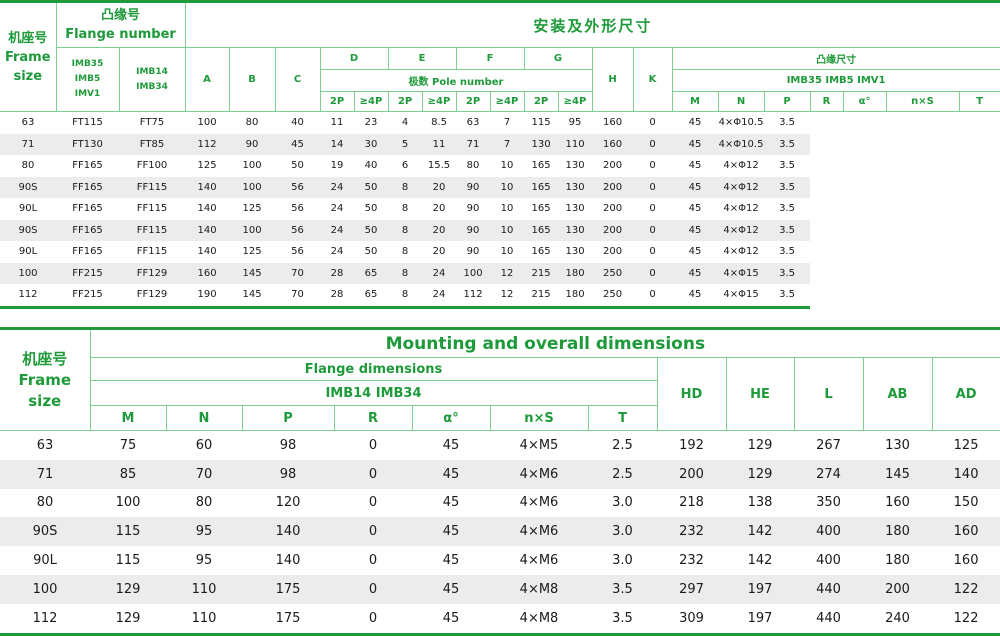  Describe the element at coordinates (45, 379) in the screenshot. I see `frame-size-en1-2: Frame` at that location.